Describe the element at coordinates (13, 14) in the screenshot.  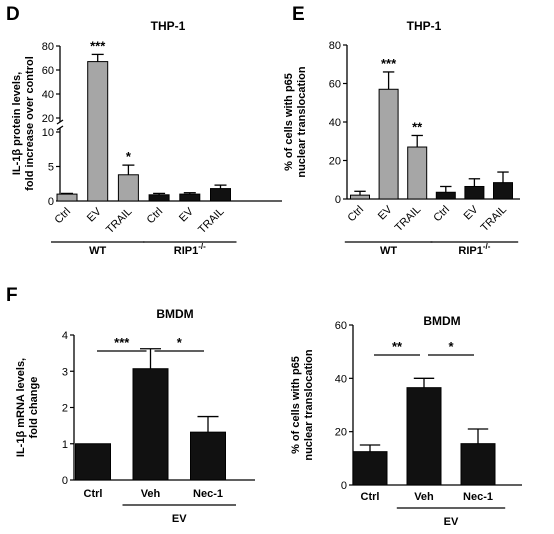
I see `panel-letter-d: D` at that location.